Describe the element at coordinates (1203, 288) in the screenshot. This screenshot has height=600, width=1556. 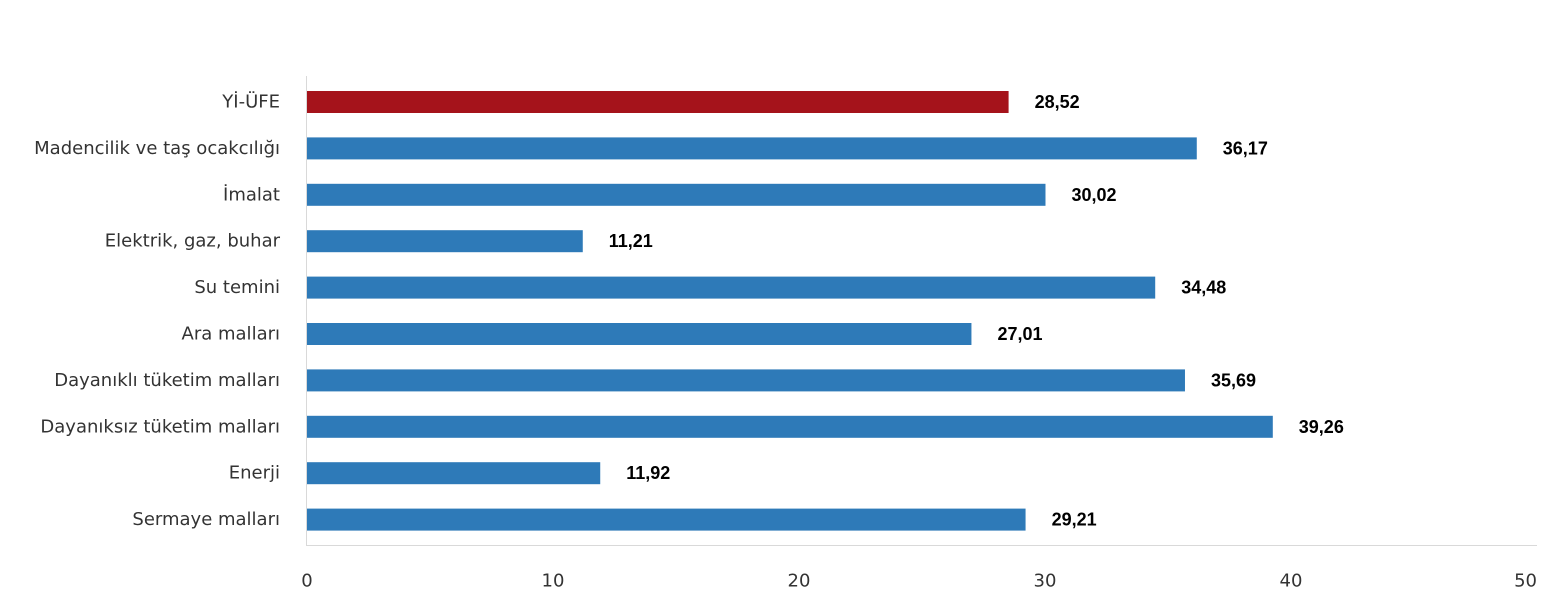
I see `data-label-4: 34,48` at that location.